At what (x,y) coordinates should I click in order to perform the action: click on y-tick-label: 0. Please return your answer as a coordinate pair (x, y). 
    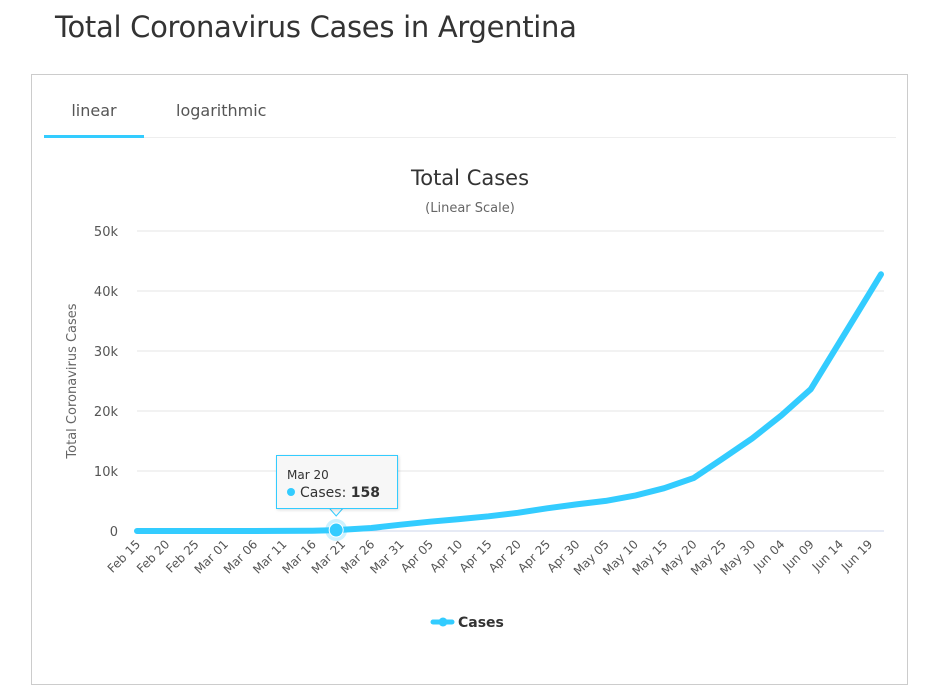
    Looking at the image, I should click on (114, 532).